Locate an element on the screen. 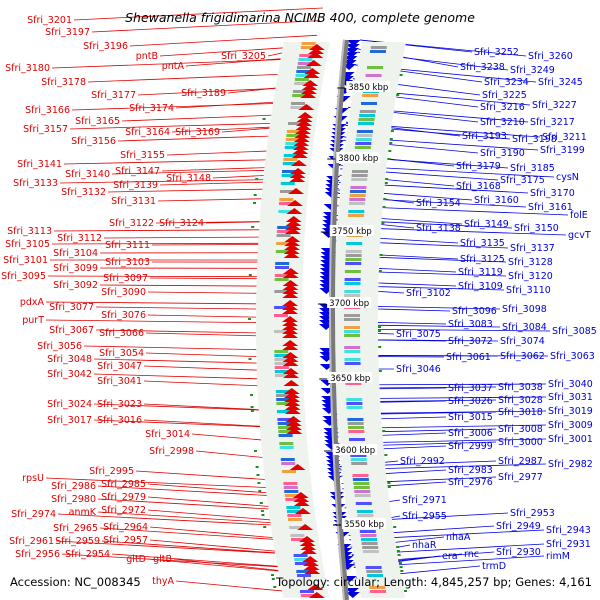 This screenshot has height=600, width=600. reverse-gene-label: nhaA is located at coordinates (458, 537).